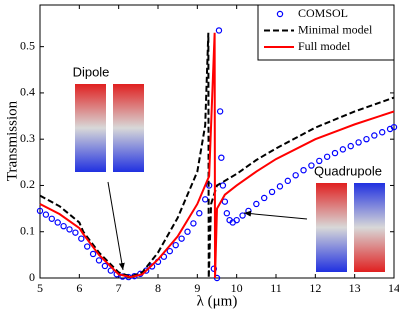 This screenshot has height=319, width=399. I want to click on x-tick-label: 14, so click(393, 288).